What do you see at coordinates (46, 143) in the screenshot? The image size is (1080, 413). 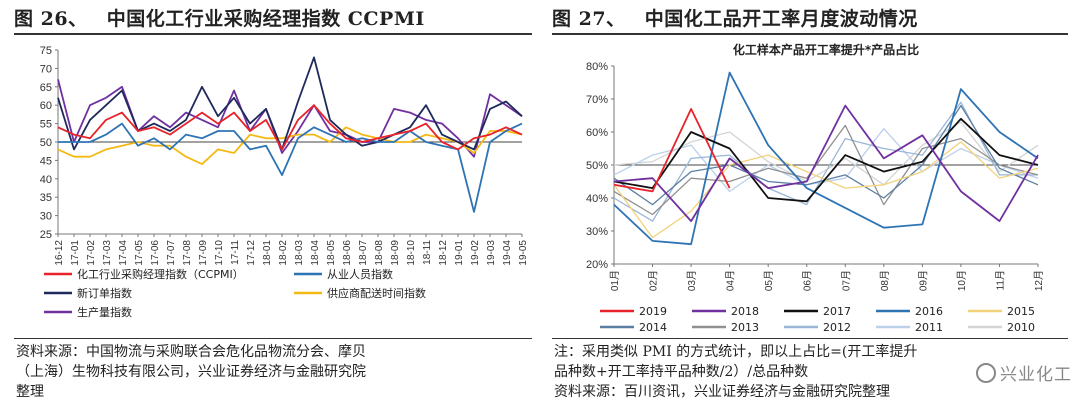 I see `y-tick-label: 50` at bounding box center [46, 143].